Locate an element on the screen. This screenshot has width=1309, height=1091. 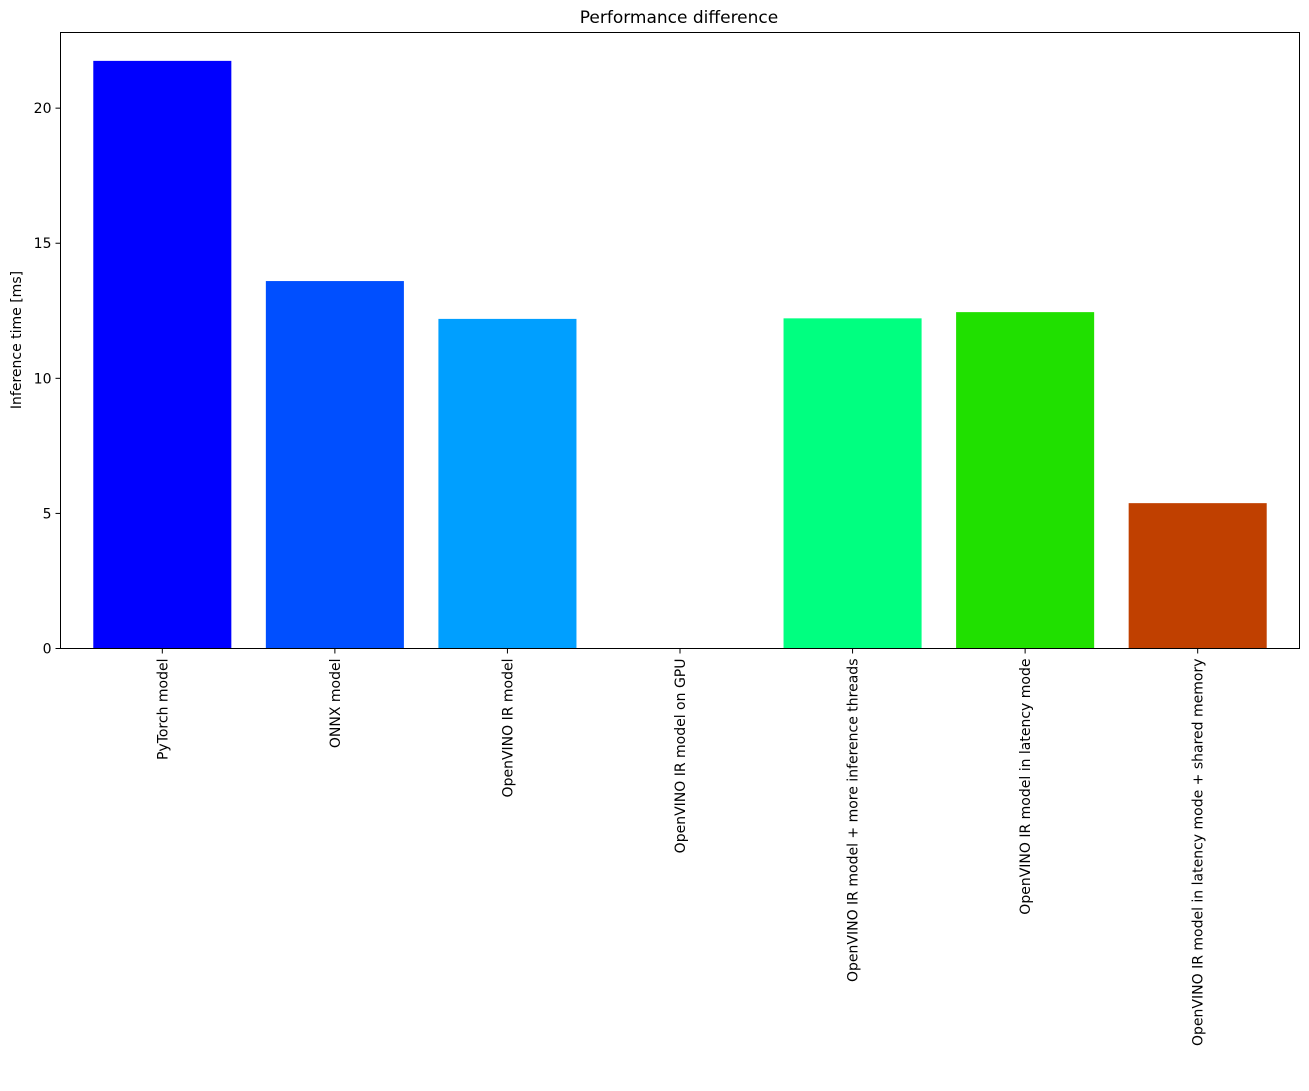
y-tick-label-2: 10 is located at coordinates (43, 379).